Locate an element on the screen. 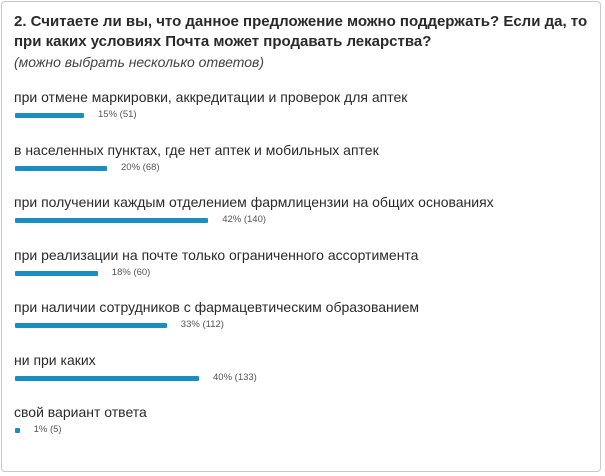  option-value-label: 1% (5) is located at coordinates (47, 429).